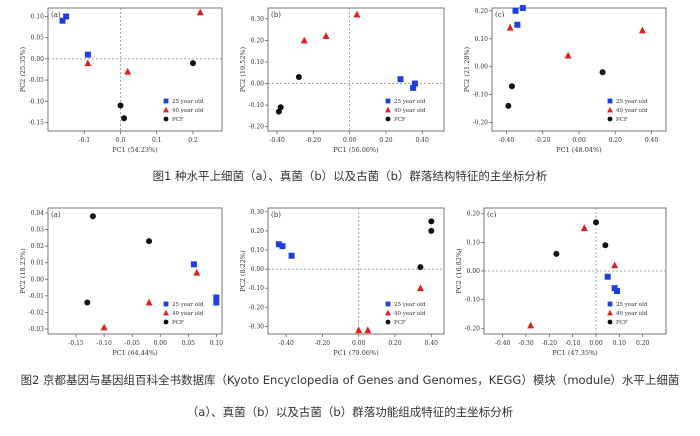 The width and height of the screenshot is (700, 436). What do you see at coordinates (104, 343) in the screenshot?
I see `x-tick-label: -0.10` at bounding box center [104, 343].